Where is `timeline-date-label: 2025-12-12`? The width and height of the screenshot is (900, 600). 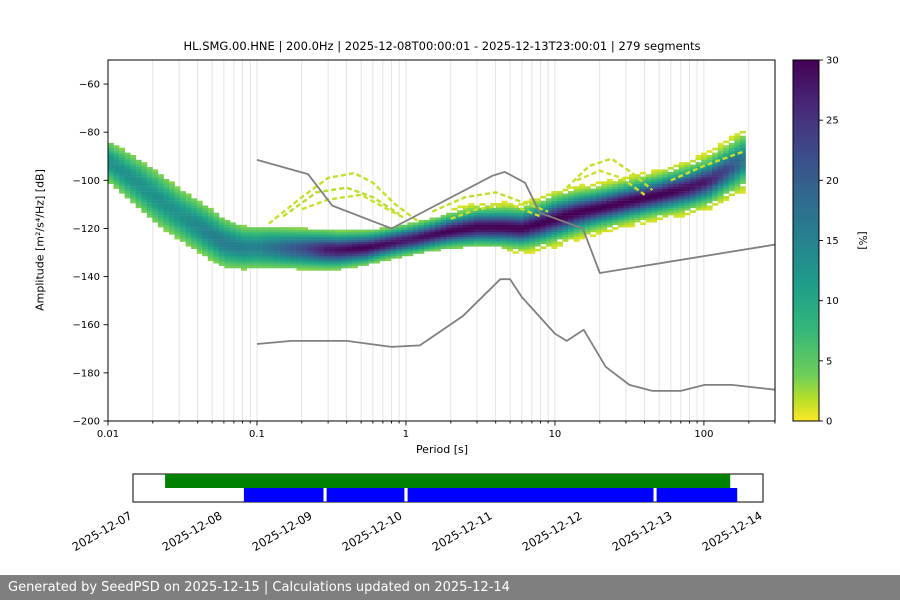
timeline-date-label: 2025-12-12 is located at coordinates (552, 531).